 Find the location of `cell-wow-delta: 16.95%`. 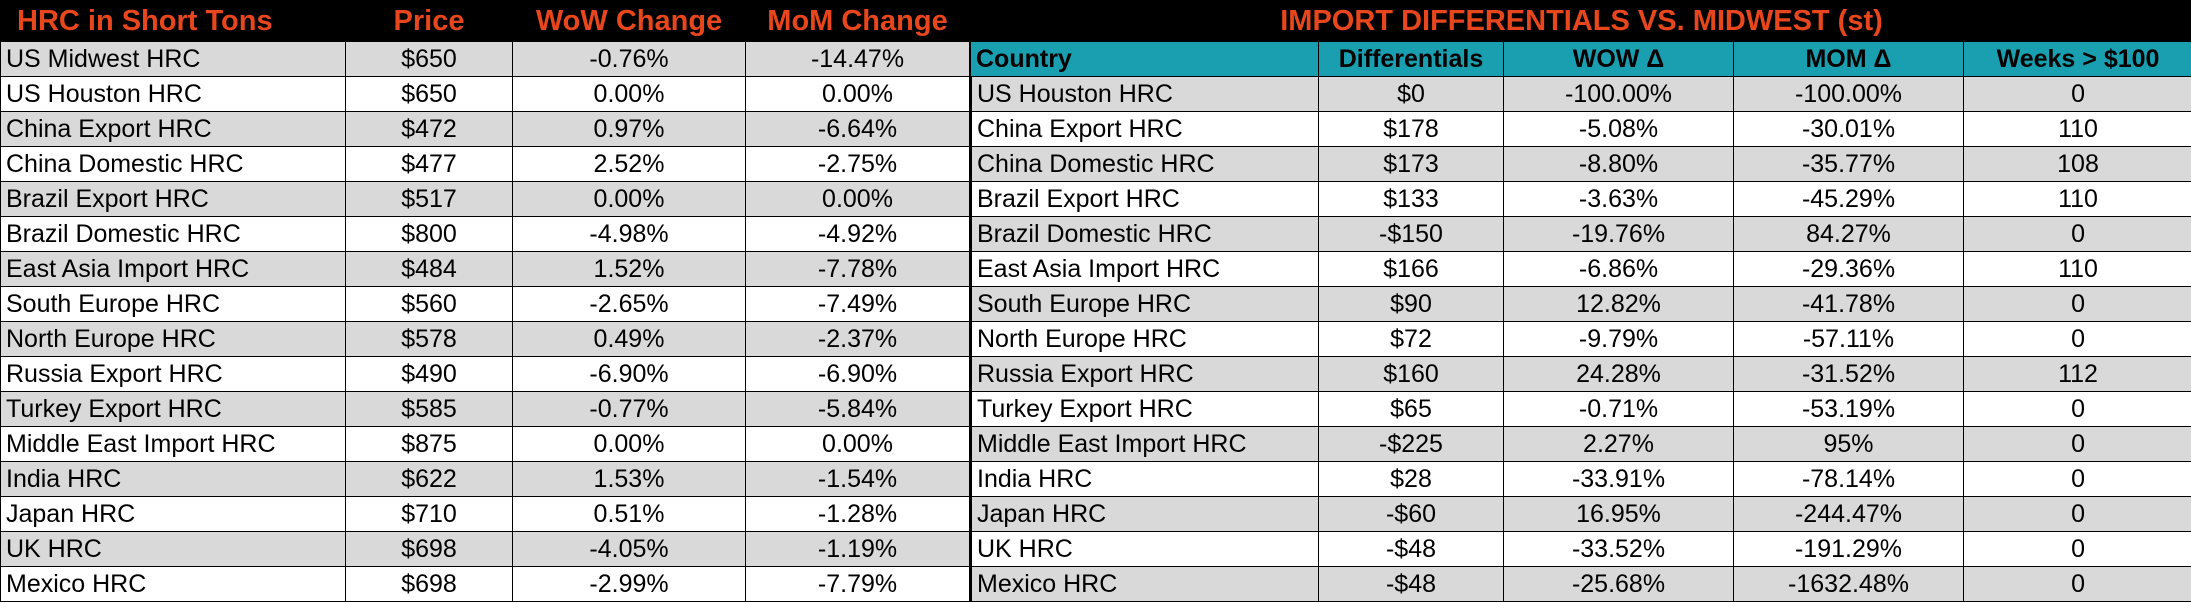

cell-wow-delta: 16.95% is located at coordinates (1619, 514).